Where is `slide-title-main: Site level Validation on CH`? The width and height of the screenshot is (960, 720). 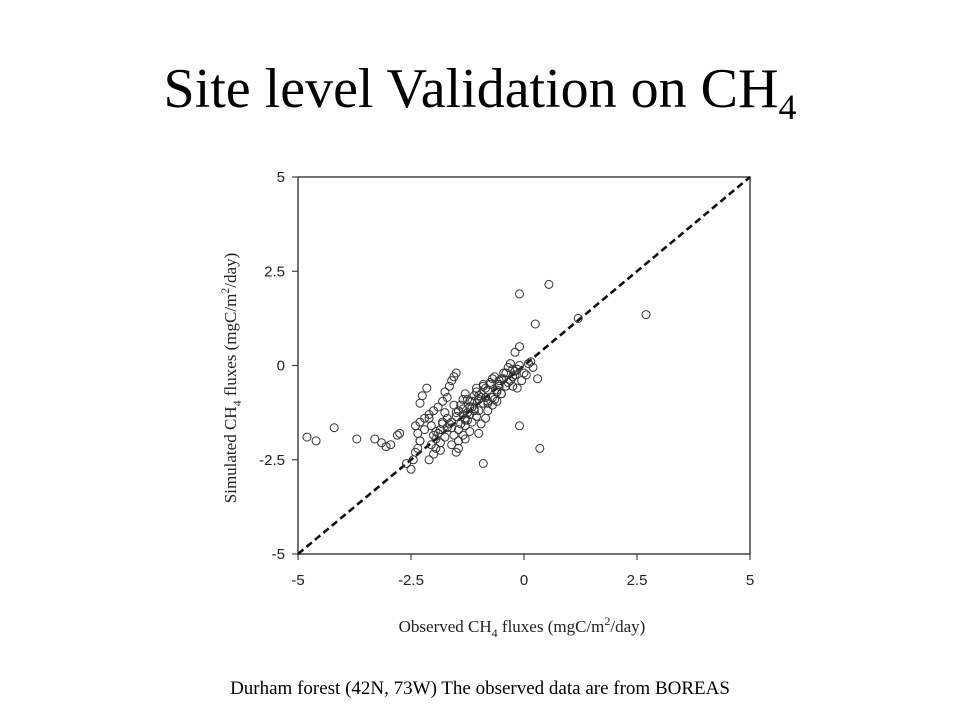
slide-title-main: Site level Validation on CH is located at coordinates (471, 89).